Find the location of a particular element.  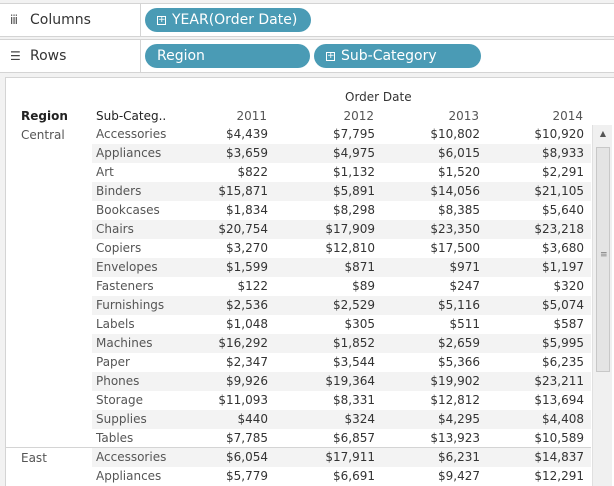

value-cell: $5,779 is located at coordinates (247, 476).